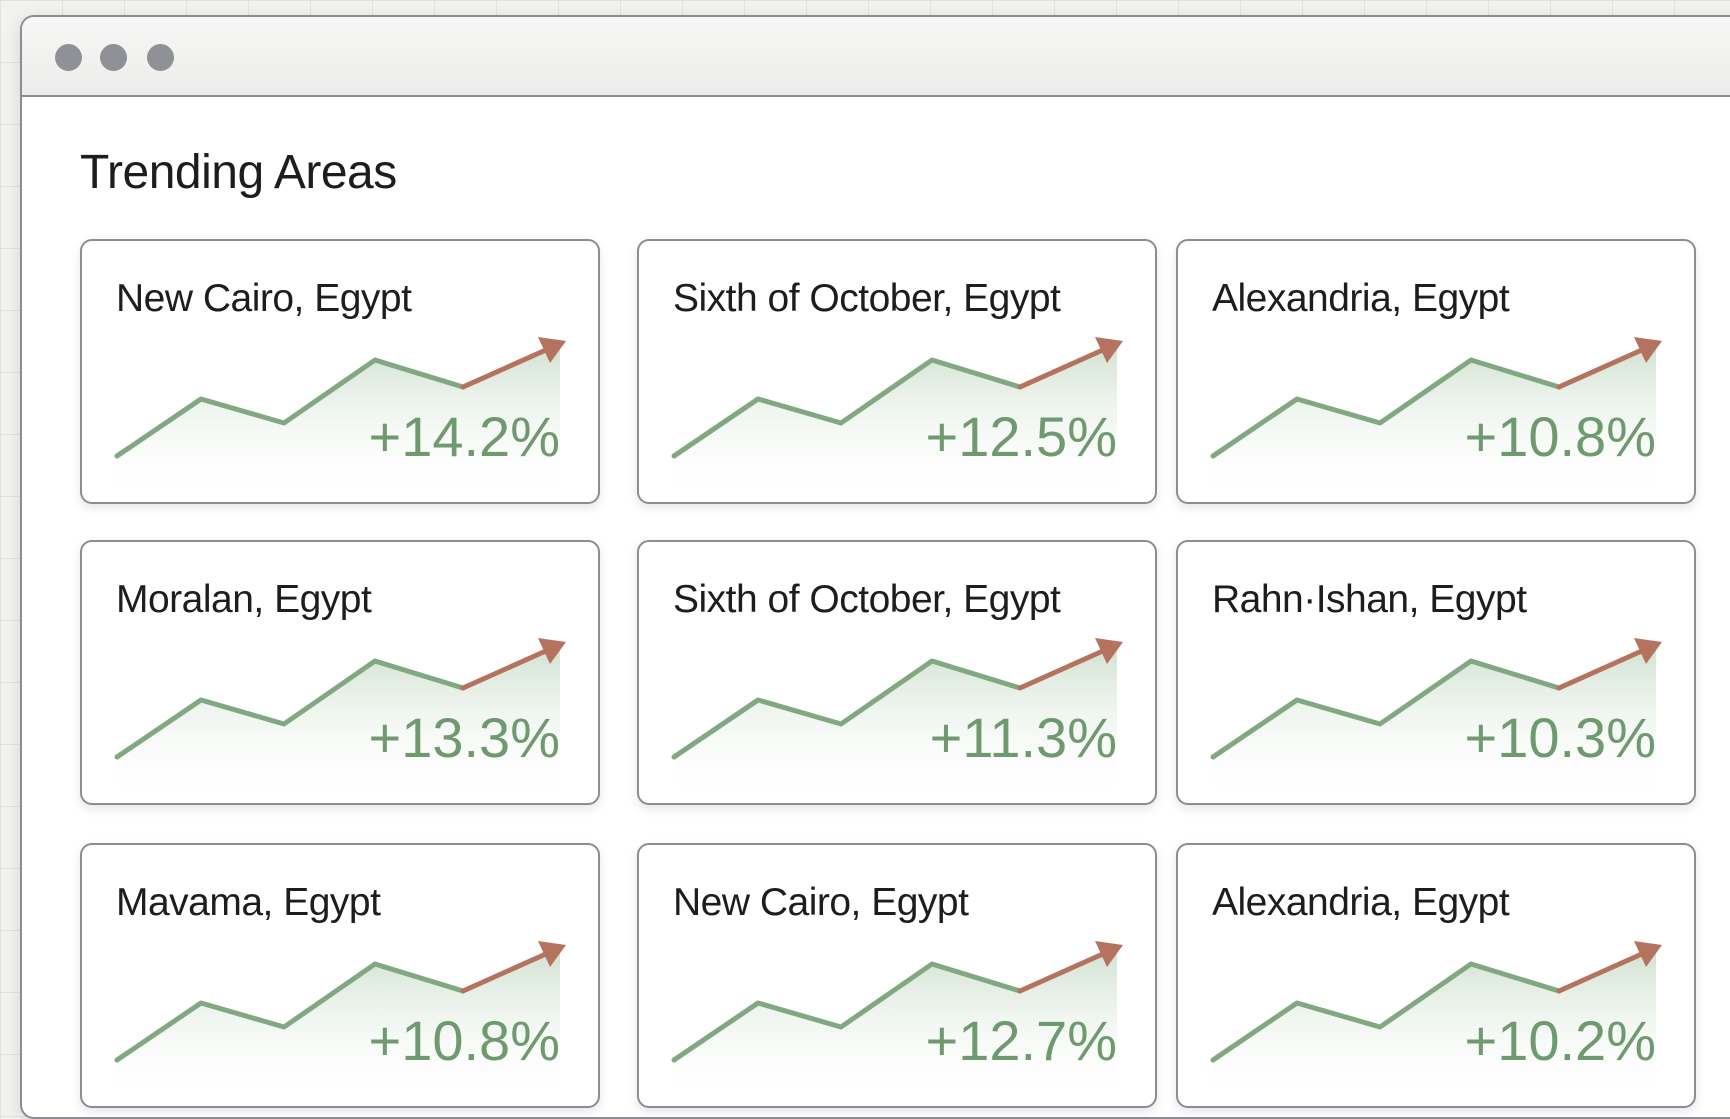 This screenshot has width=1730, height=1119. I want to click on area-card: Sixth of October, Egypt +12.5%, so click(897, 371).